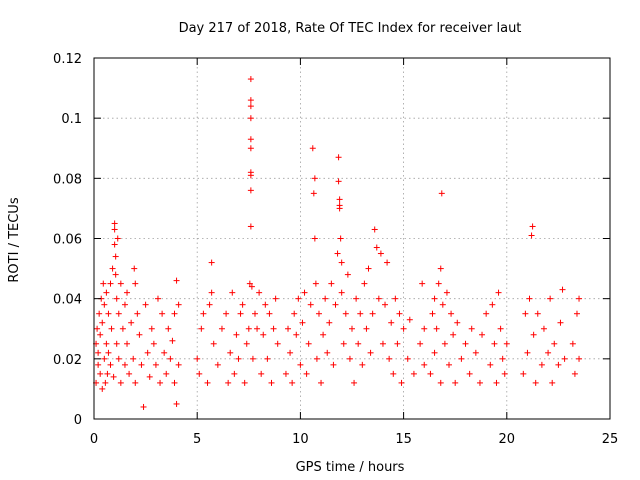  I want to click on x-tick-label: 0, so click(94, 439).